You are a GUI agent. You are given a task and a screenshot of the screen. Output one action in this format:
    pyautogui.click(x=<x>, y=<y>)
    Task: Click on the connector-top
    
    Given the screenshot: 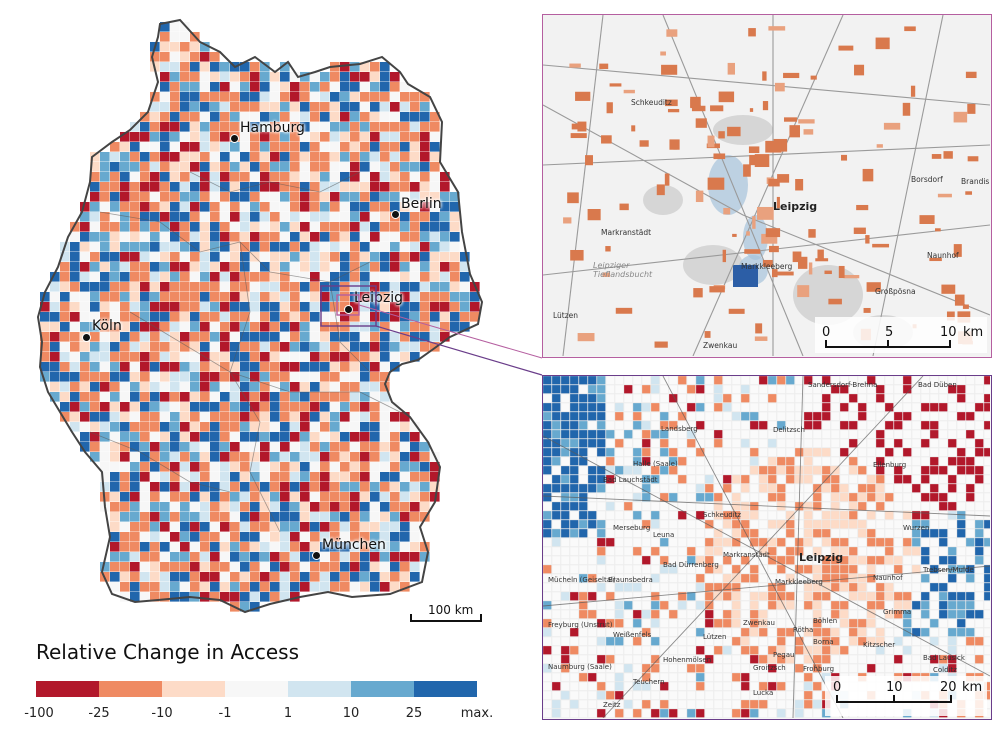 What is the action you would take?
    pyautogui.click(x=450, y=331)
    